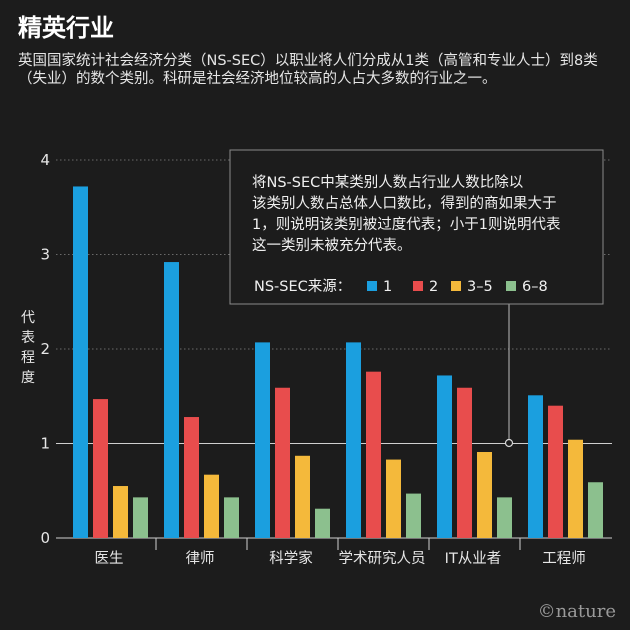  What do you see at coordinates (302, 286) in the screenshot?
I see `legend-title: NS-SEC来源：` at bounding box center [302, 286].